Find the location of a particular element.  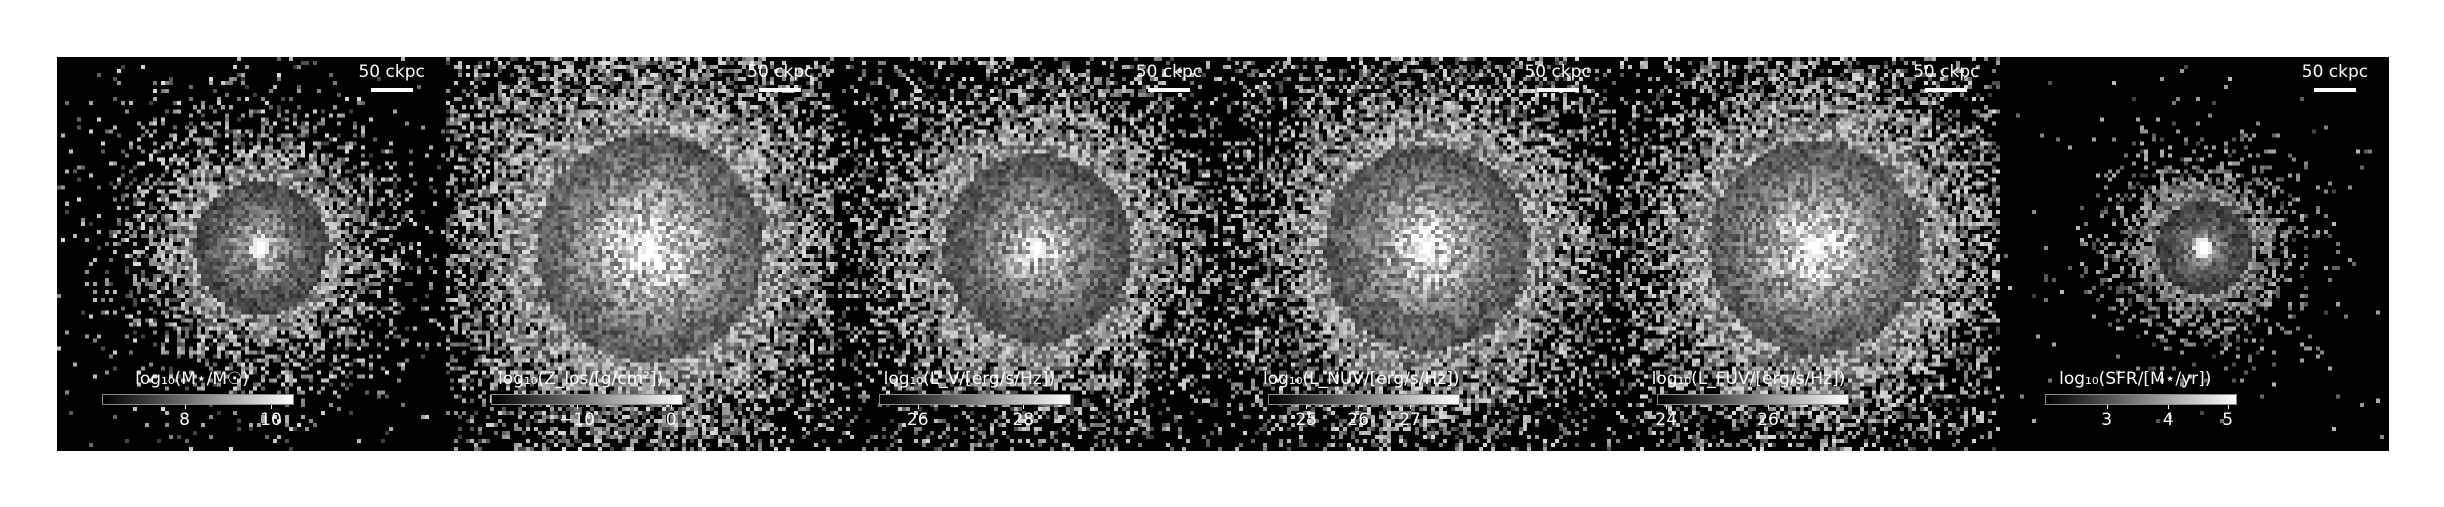

colorbar-tick-label: 27 is located at coordinates (1410, 420).